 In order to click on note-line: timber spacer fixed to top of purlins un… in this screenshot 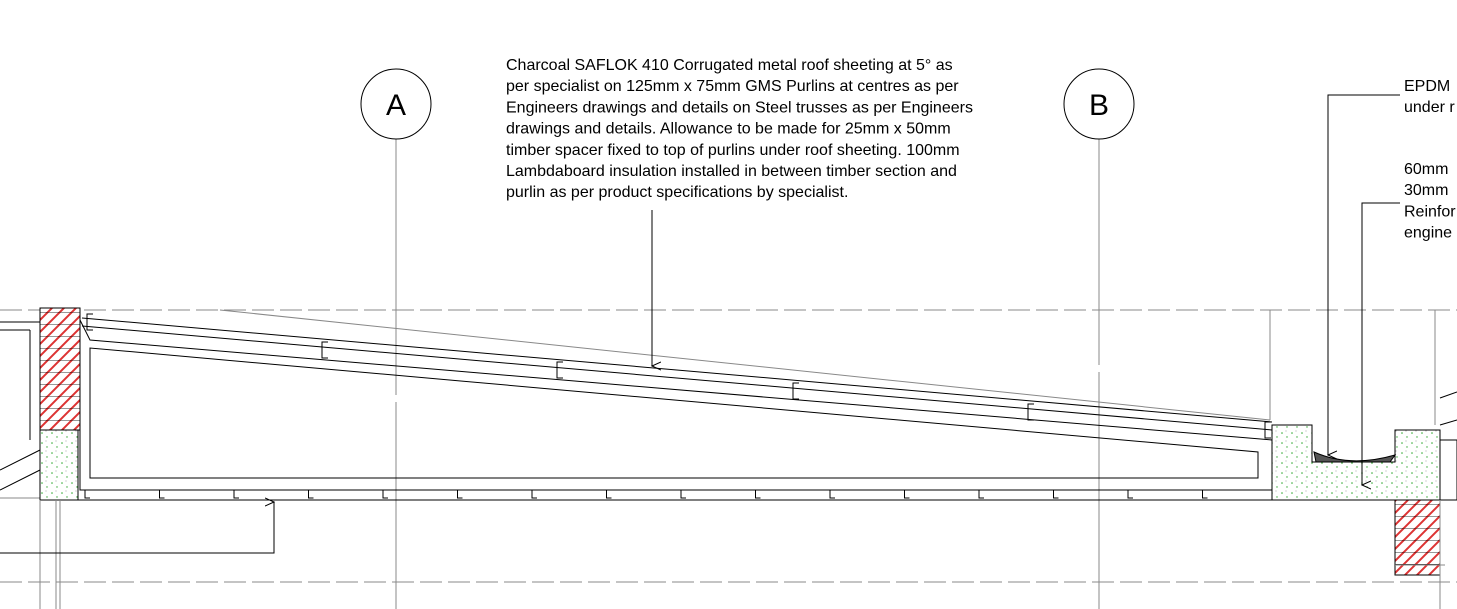, I will do `click(733, 150)`.